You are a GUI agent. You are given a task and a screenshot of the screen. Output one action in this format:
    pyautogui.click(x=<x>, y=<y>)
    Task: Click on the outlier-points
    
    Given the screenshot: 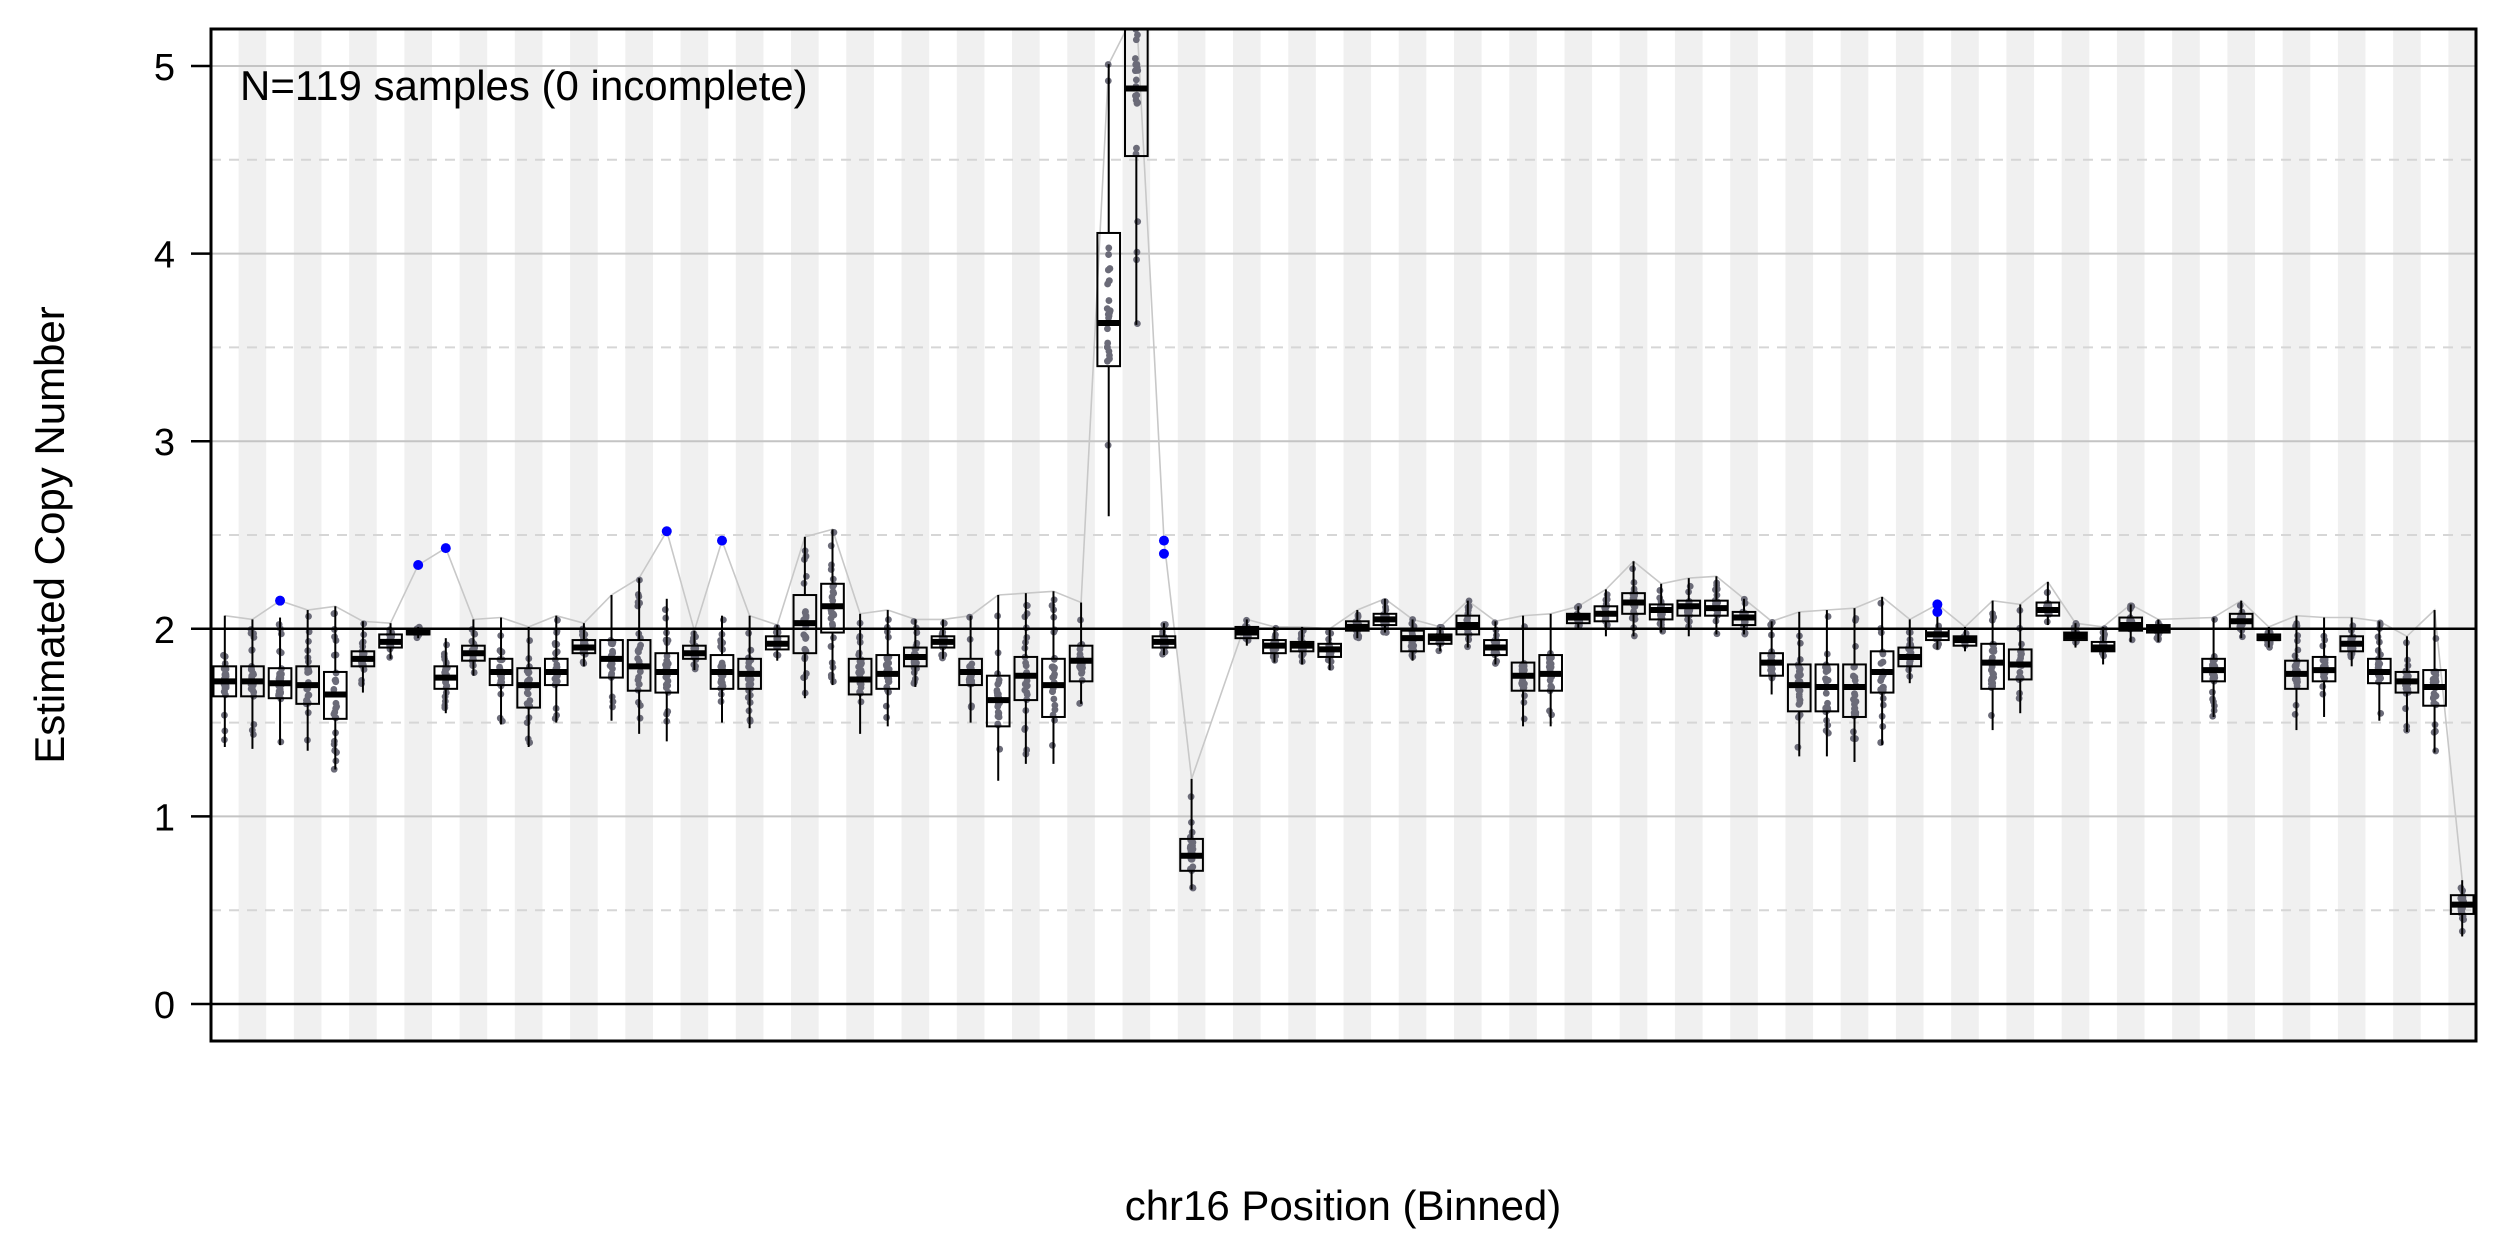 What is the action you would take?
    pyautogui.click(x=1109, y=571)
    